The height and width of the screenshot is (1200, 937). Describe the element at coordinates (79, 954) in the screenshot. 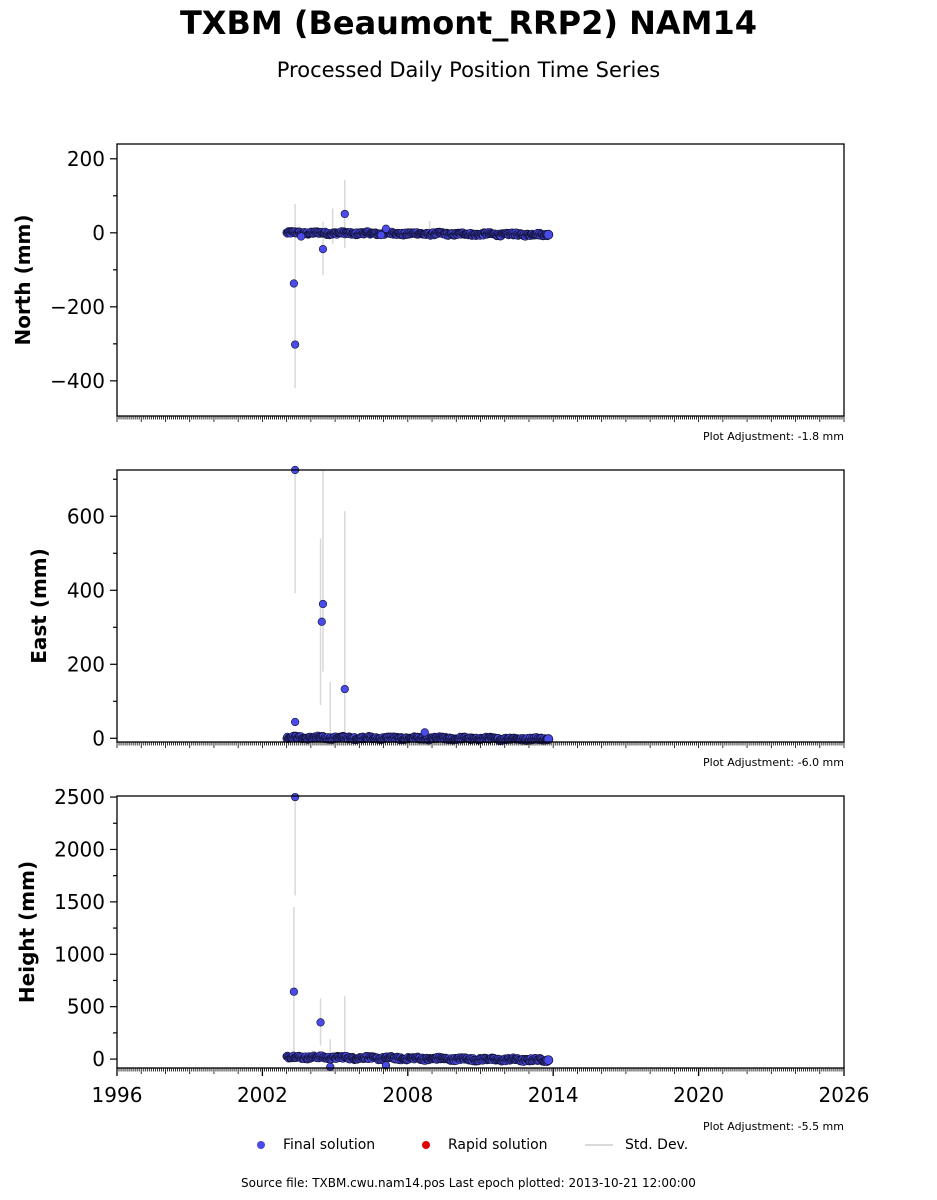

I see `y-tick-label: 1000` at that location.